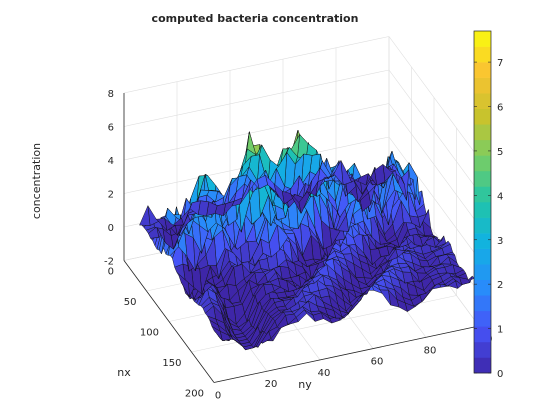  Describe the element at coordinates (109, 262) in the screenshot. I see `z-tick-label: -2` at that location.